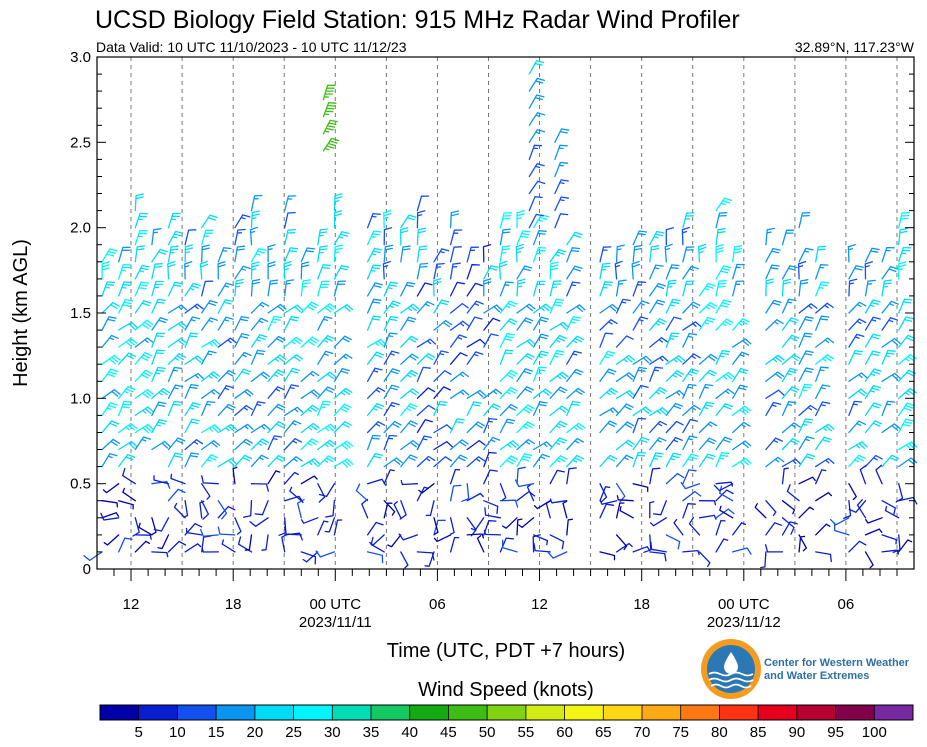 The image size is (927, 747). Describe the element at coordinates (448, 732) in the screenshot. I see `colorbar-tick-label: 45` at that location.